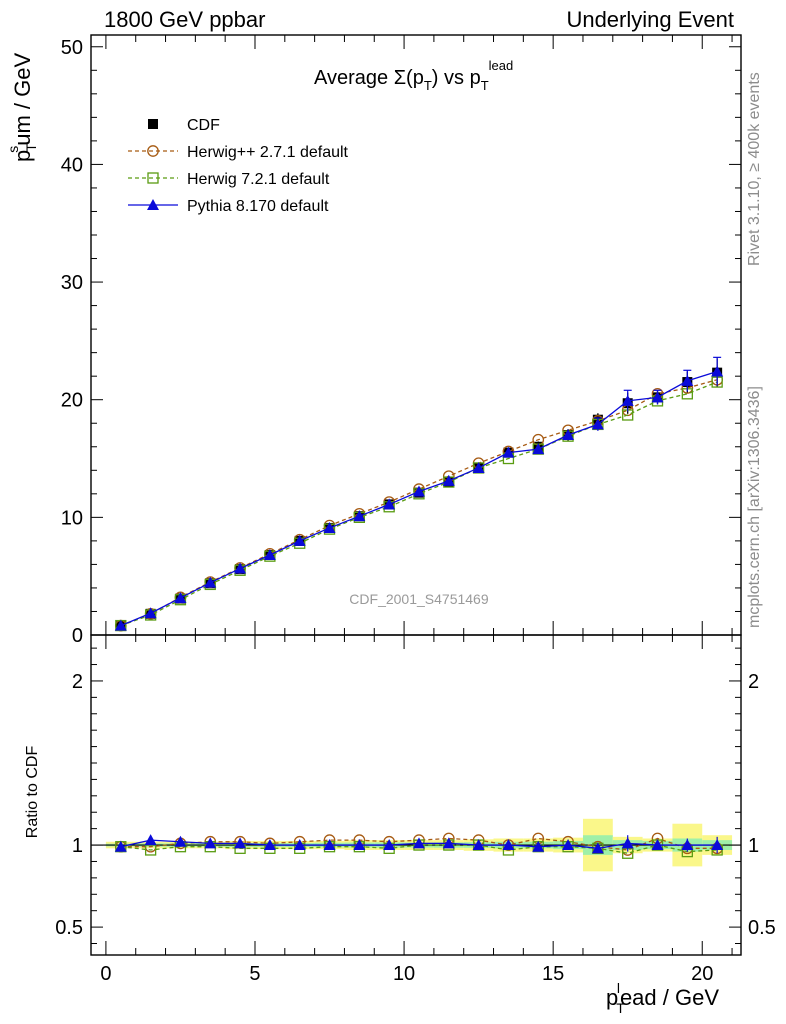  I want to click on legend-item-3: Pythia 8.170 default, so click(228, 206).